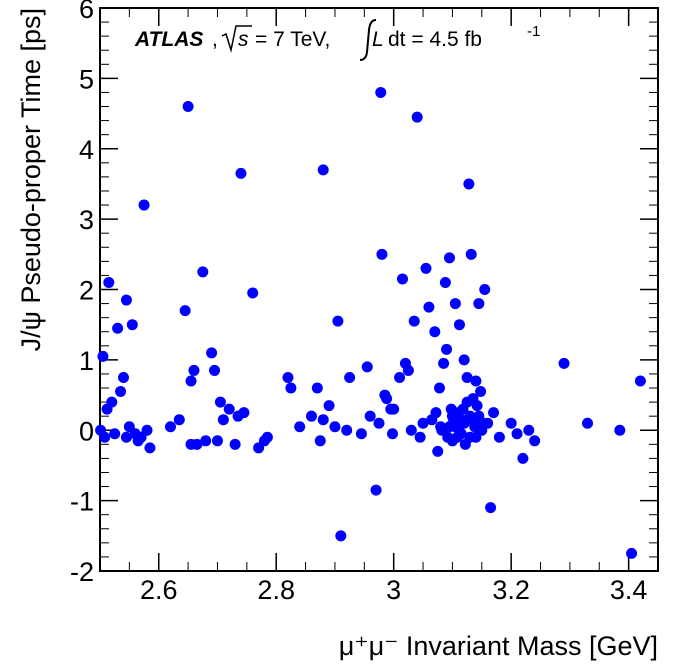 The height and width of the screenshot is (672, 682). What do you see at coordinates (86, 150) in the screenshot?
I see `y-tick-label: 4` at bounding box center [86, 150].